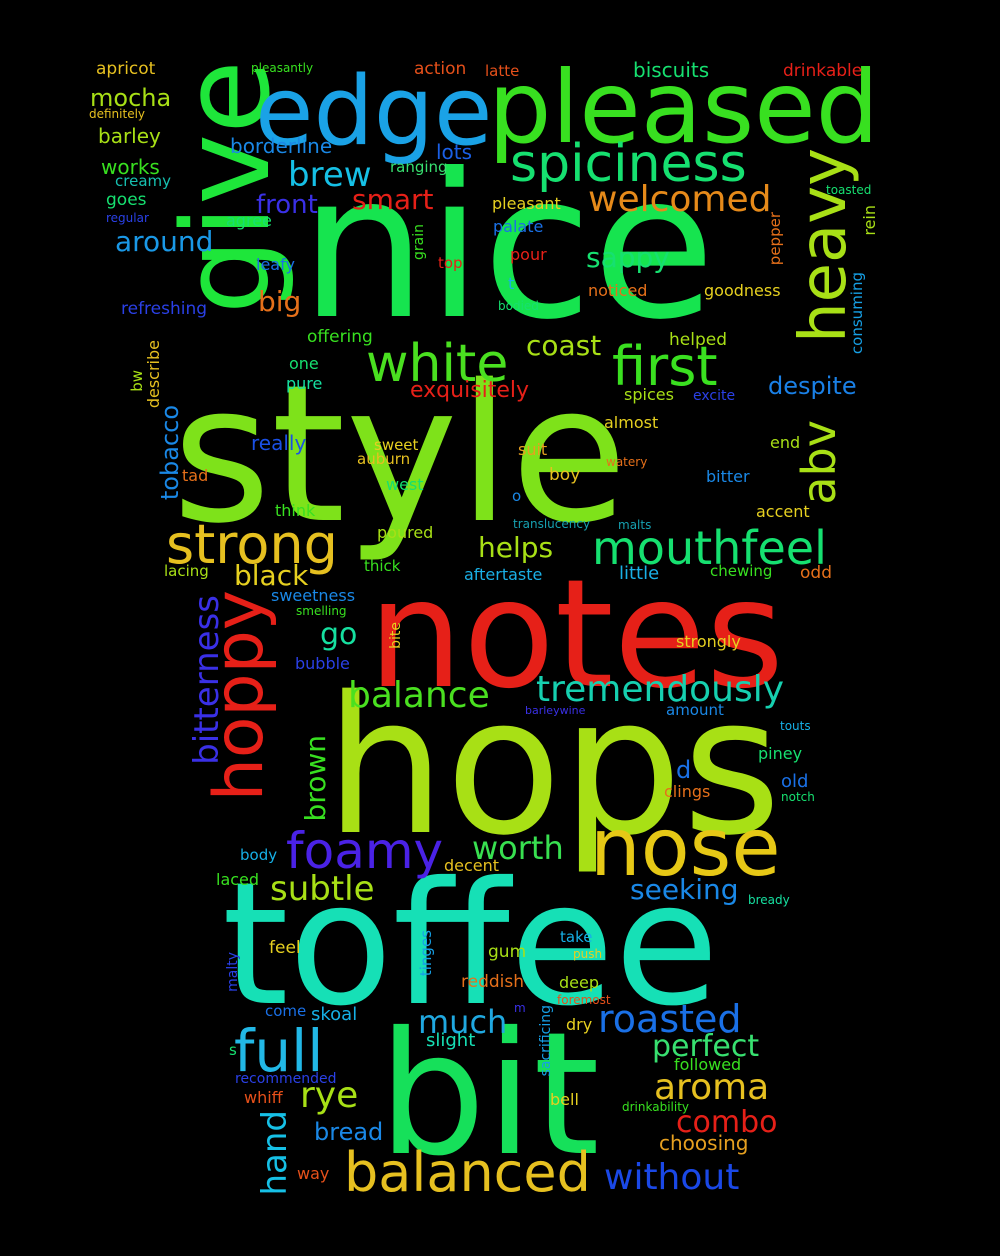 The width and height of the screenshot is (1000, 1256). I want to click on word: mouthfeel, so click(709, 548).